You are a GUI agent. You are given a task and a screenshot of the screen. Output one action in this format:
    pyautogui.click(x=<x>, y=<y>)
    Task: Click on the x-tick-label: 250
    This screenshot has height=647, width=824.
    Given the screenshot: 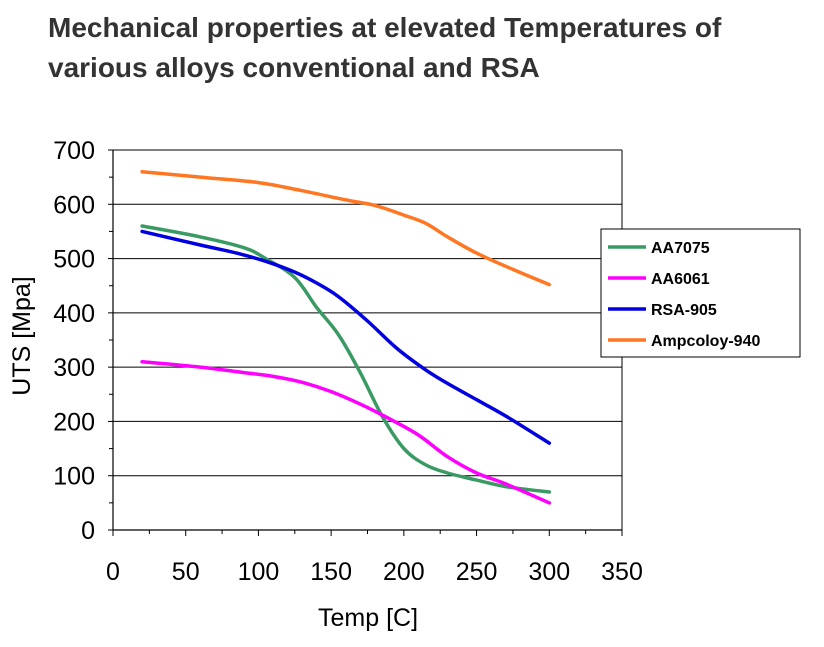 What is the action you would take?
    pyautogui.click(x=477, y=572)
    